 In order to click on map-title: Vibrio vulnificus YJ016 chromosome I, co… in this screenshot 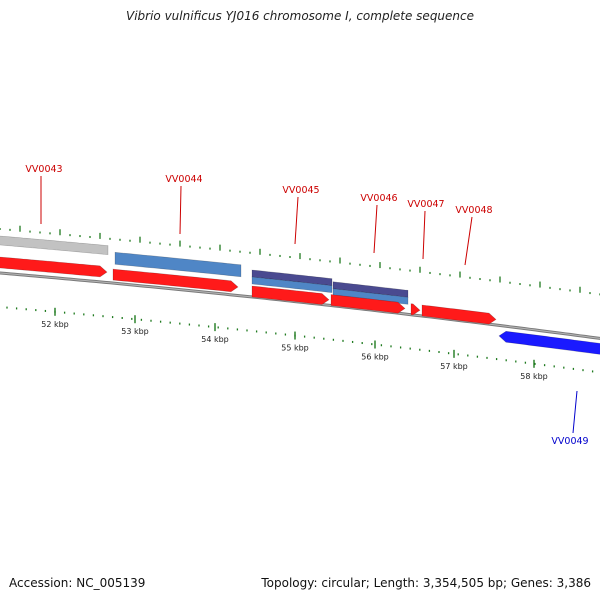, I will do `click(300, 16)`.